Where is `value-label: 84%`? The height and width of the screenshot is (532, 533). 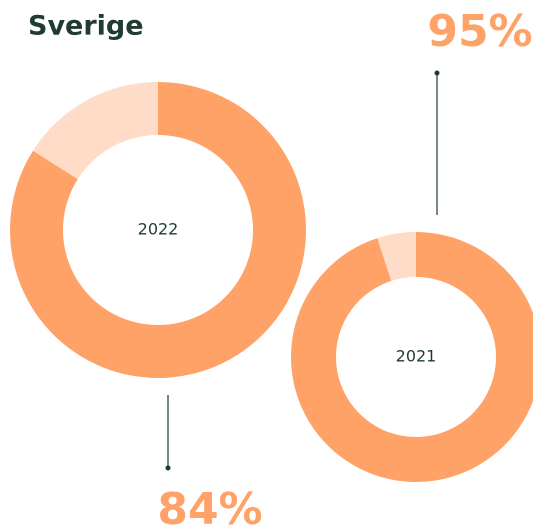
value-label: 84% is located at coordinates (209, 508).